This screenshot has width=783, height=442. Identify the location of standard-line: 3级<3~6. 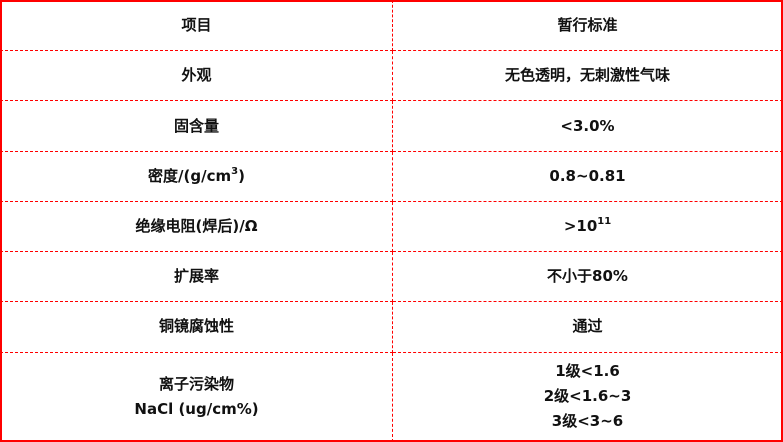
(587, 421).